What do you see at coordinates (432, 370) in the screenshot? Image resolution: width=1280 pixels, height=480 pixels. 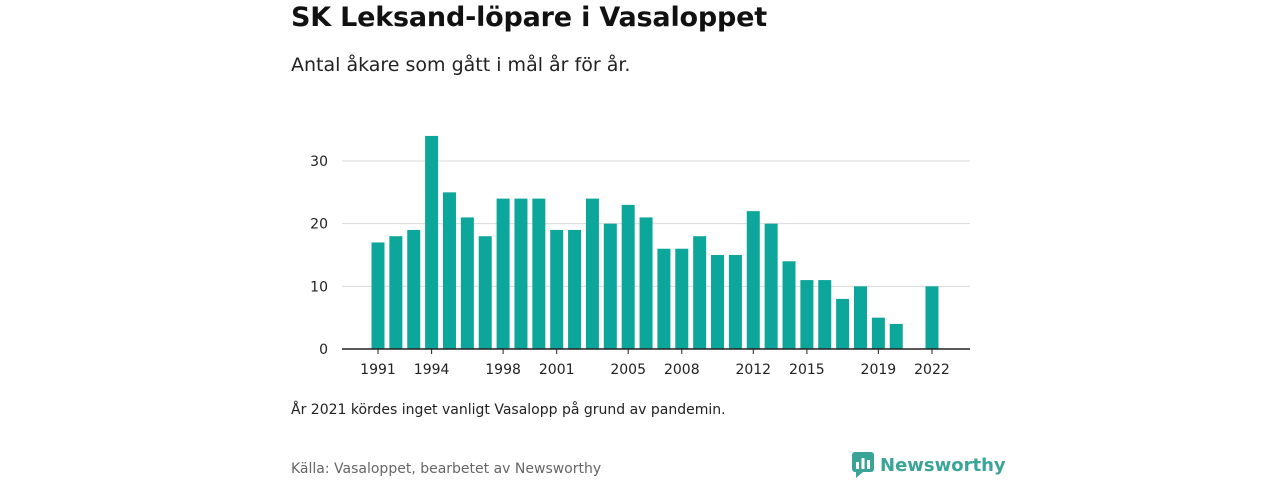 I see `x-tick-label: 1994` at bounding box center [432, 370].